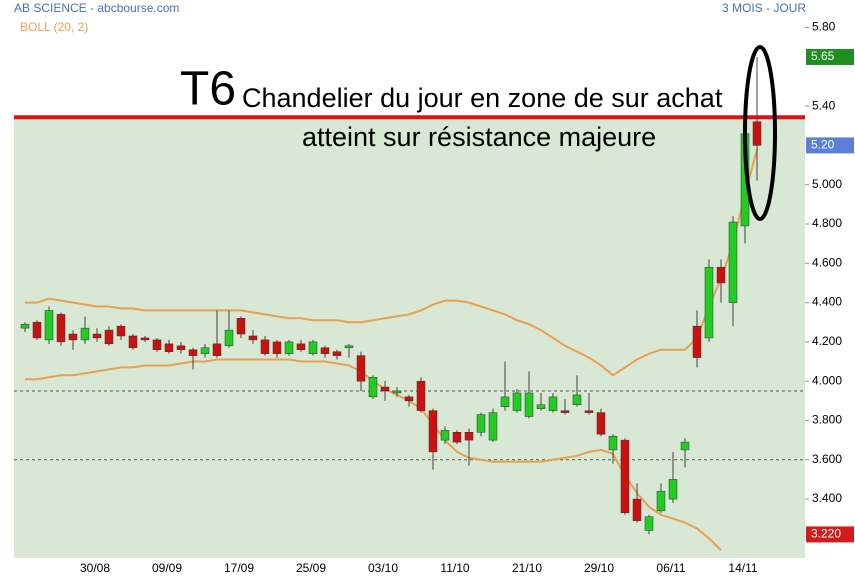 The width and height of the screenshot is (855, 580). Describe the element at coordinates (167, 568) in the screenshot. I see `x-tick-label: 09/09` at that location.